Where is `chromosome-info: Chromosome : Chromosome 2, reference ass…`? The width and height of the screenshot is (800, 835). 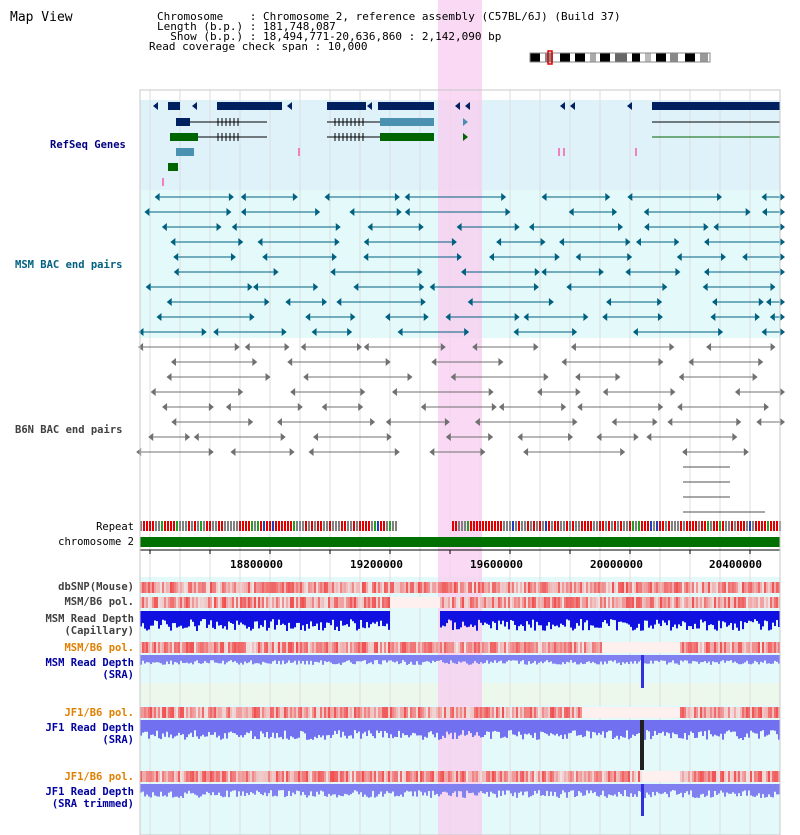 chromosome-info: Chromosome : Chromosome 2, reference ass… is located at coordinates (389, 16).